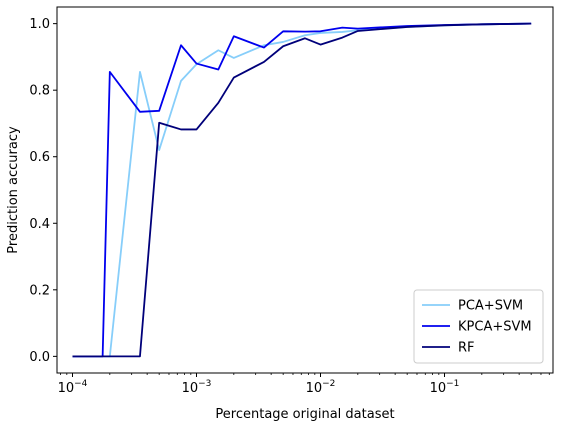 Image resolution: width=562 pixels, height=428 pixels. What do you see at coordinates (452, 384) in the screenshot?
I see `x-tick-exponent: −1` at bounding box center [452, 384].